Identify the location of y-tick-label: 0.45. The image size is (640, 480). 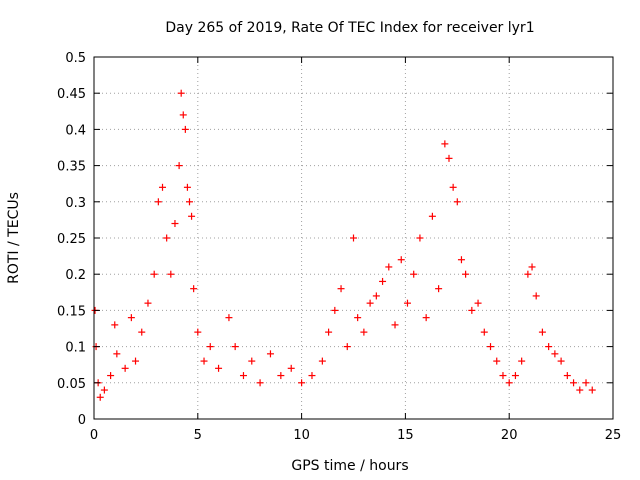
(71, 94).